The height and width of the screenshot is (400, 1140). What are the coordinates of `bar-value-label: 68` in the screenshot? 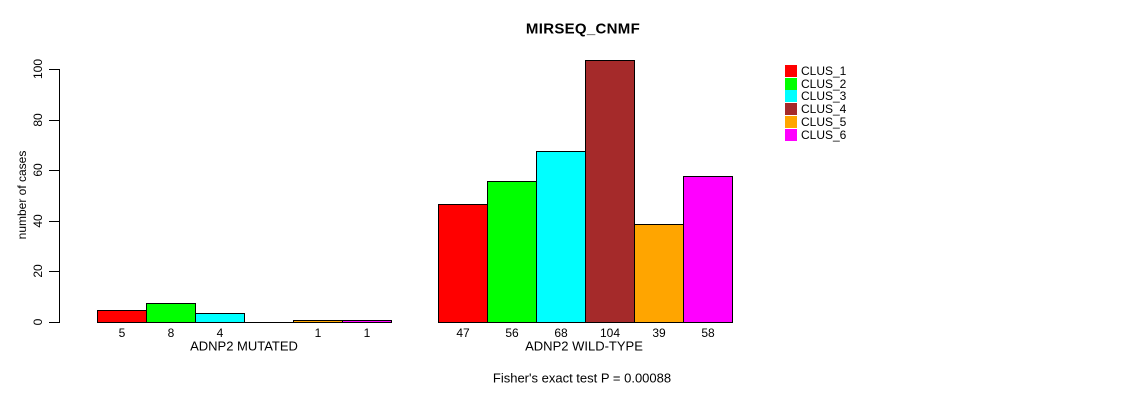 It's located at (561, 333).